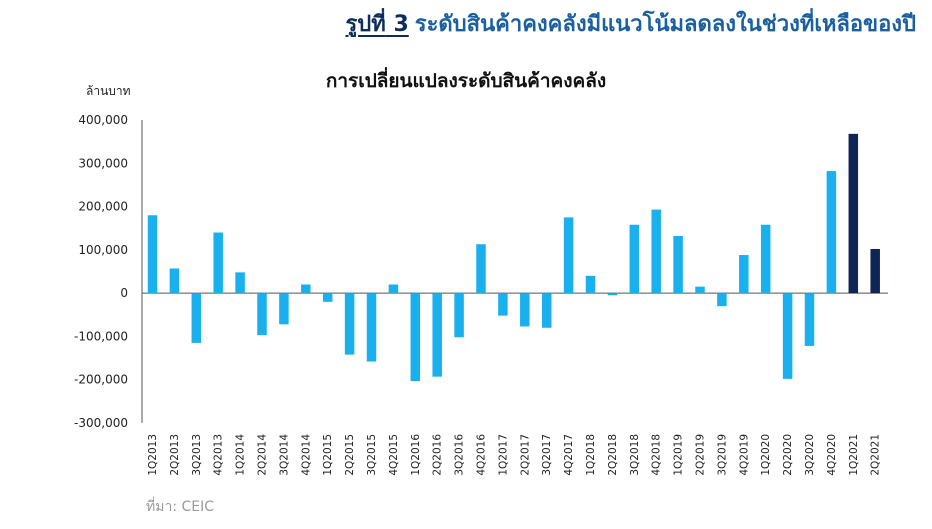 The image size is (932, 529). What do you see at coordinates (809, 319) in the screenshot?
I see `bar-3Q2020` at bounding box center [809, 319].